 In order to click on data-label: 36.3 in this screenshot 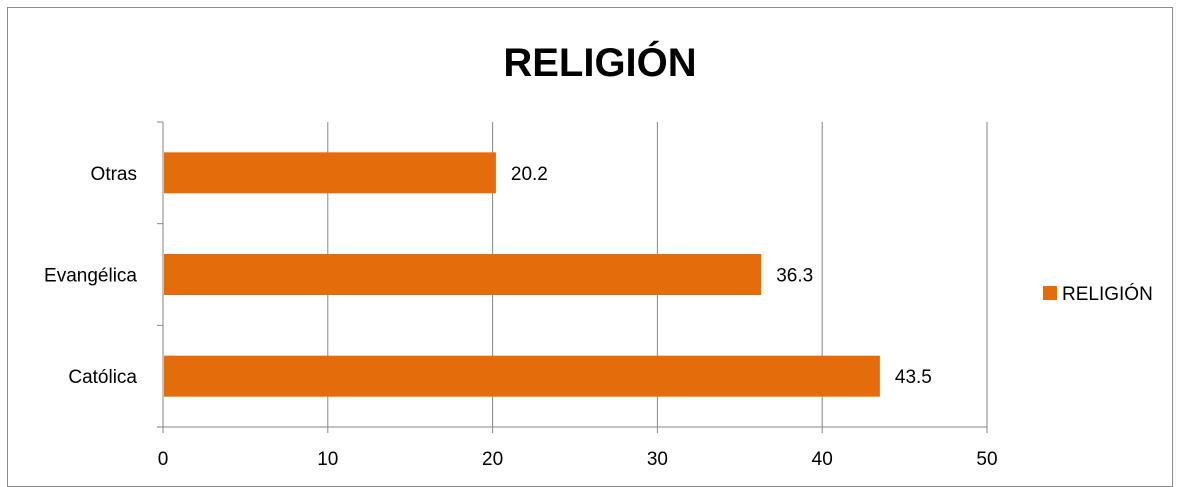, I will do `click(794, 276)`.